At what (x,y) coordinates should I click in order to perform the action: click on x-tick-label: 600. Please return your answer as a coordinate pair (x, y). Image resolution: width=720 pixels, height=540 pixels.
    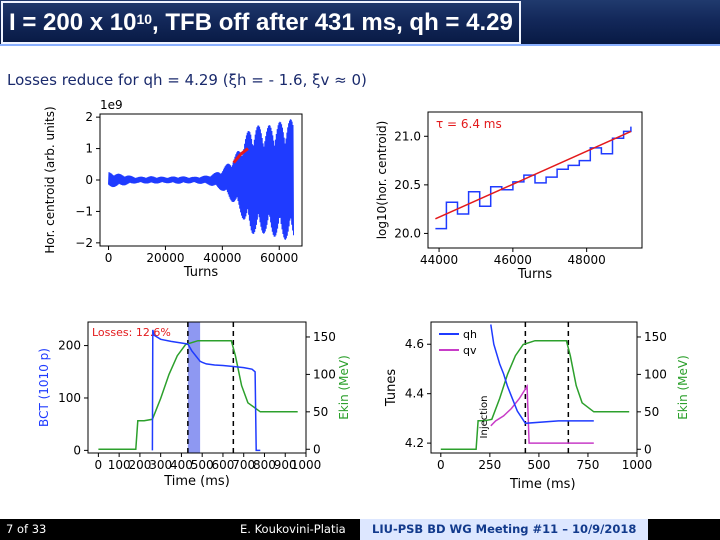
    Looking at the image, I should click on (222, 465).